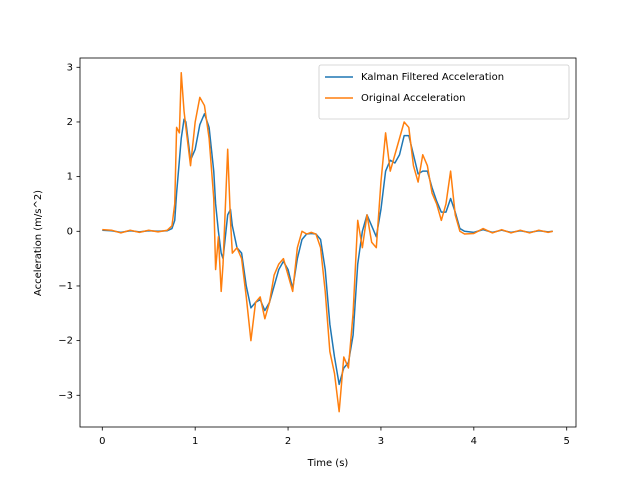  Describe the element at coordinates (70, 177) in the screenshot. I see `y-tick-label: 1` at that location.